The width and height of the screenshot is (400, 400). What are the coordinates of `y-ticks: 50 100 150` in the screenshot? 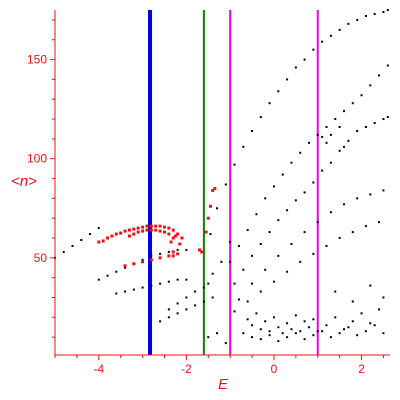 It's located at (41, 178).